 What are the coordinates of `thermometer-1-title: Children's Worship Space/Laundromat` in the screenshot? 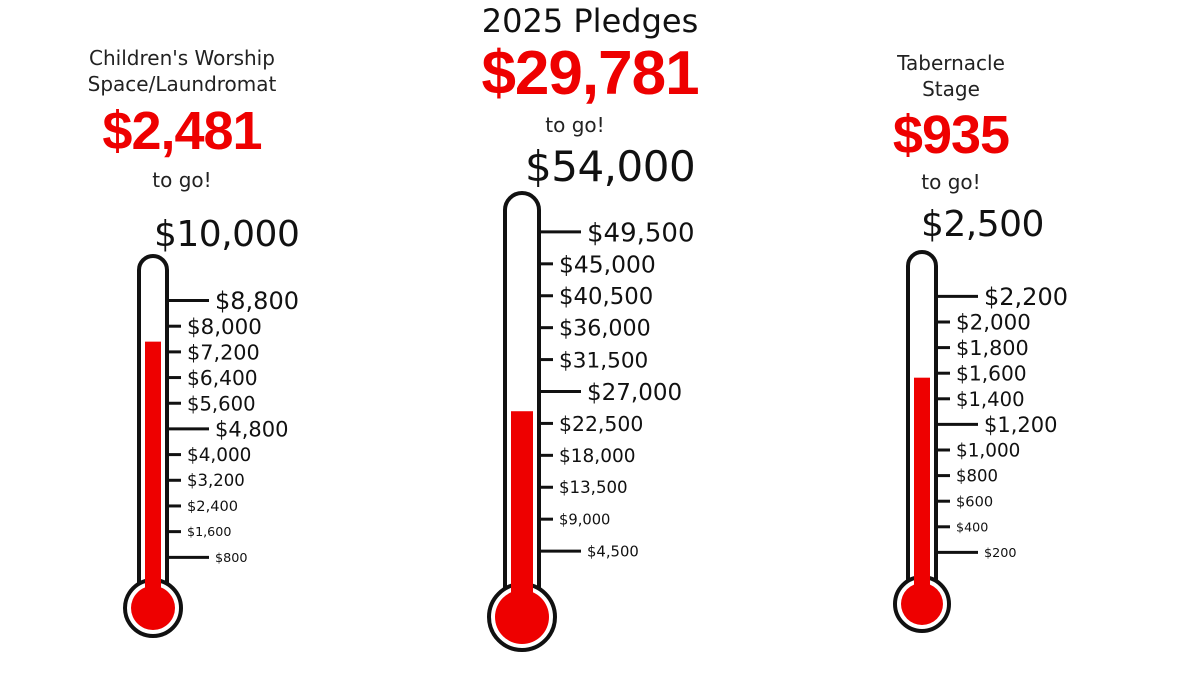 It's located at (182, 71).